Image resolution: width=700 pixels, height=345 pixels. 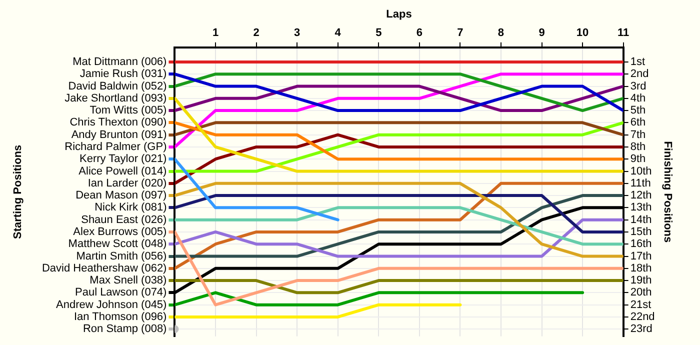 What do you see at coordinates (215, 32) in the screenshot?
I see `x-tick-label: 1` at bounding box center [215, 32].